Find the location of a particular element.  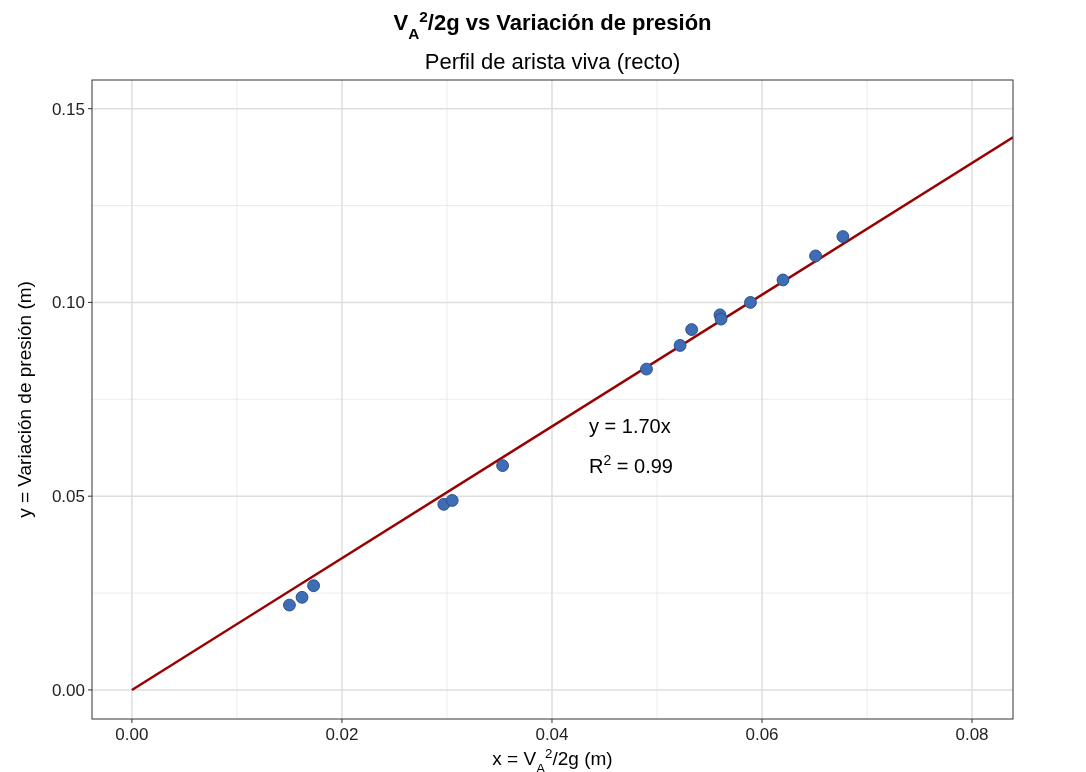

y-tick-label: 0.15 is located at coordinates (68, 109).